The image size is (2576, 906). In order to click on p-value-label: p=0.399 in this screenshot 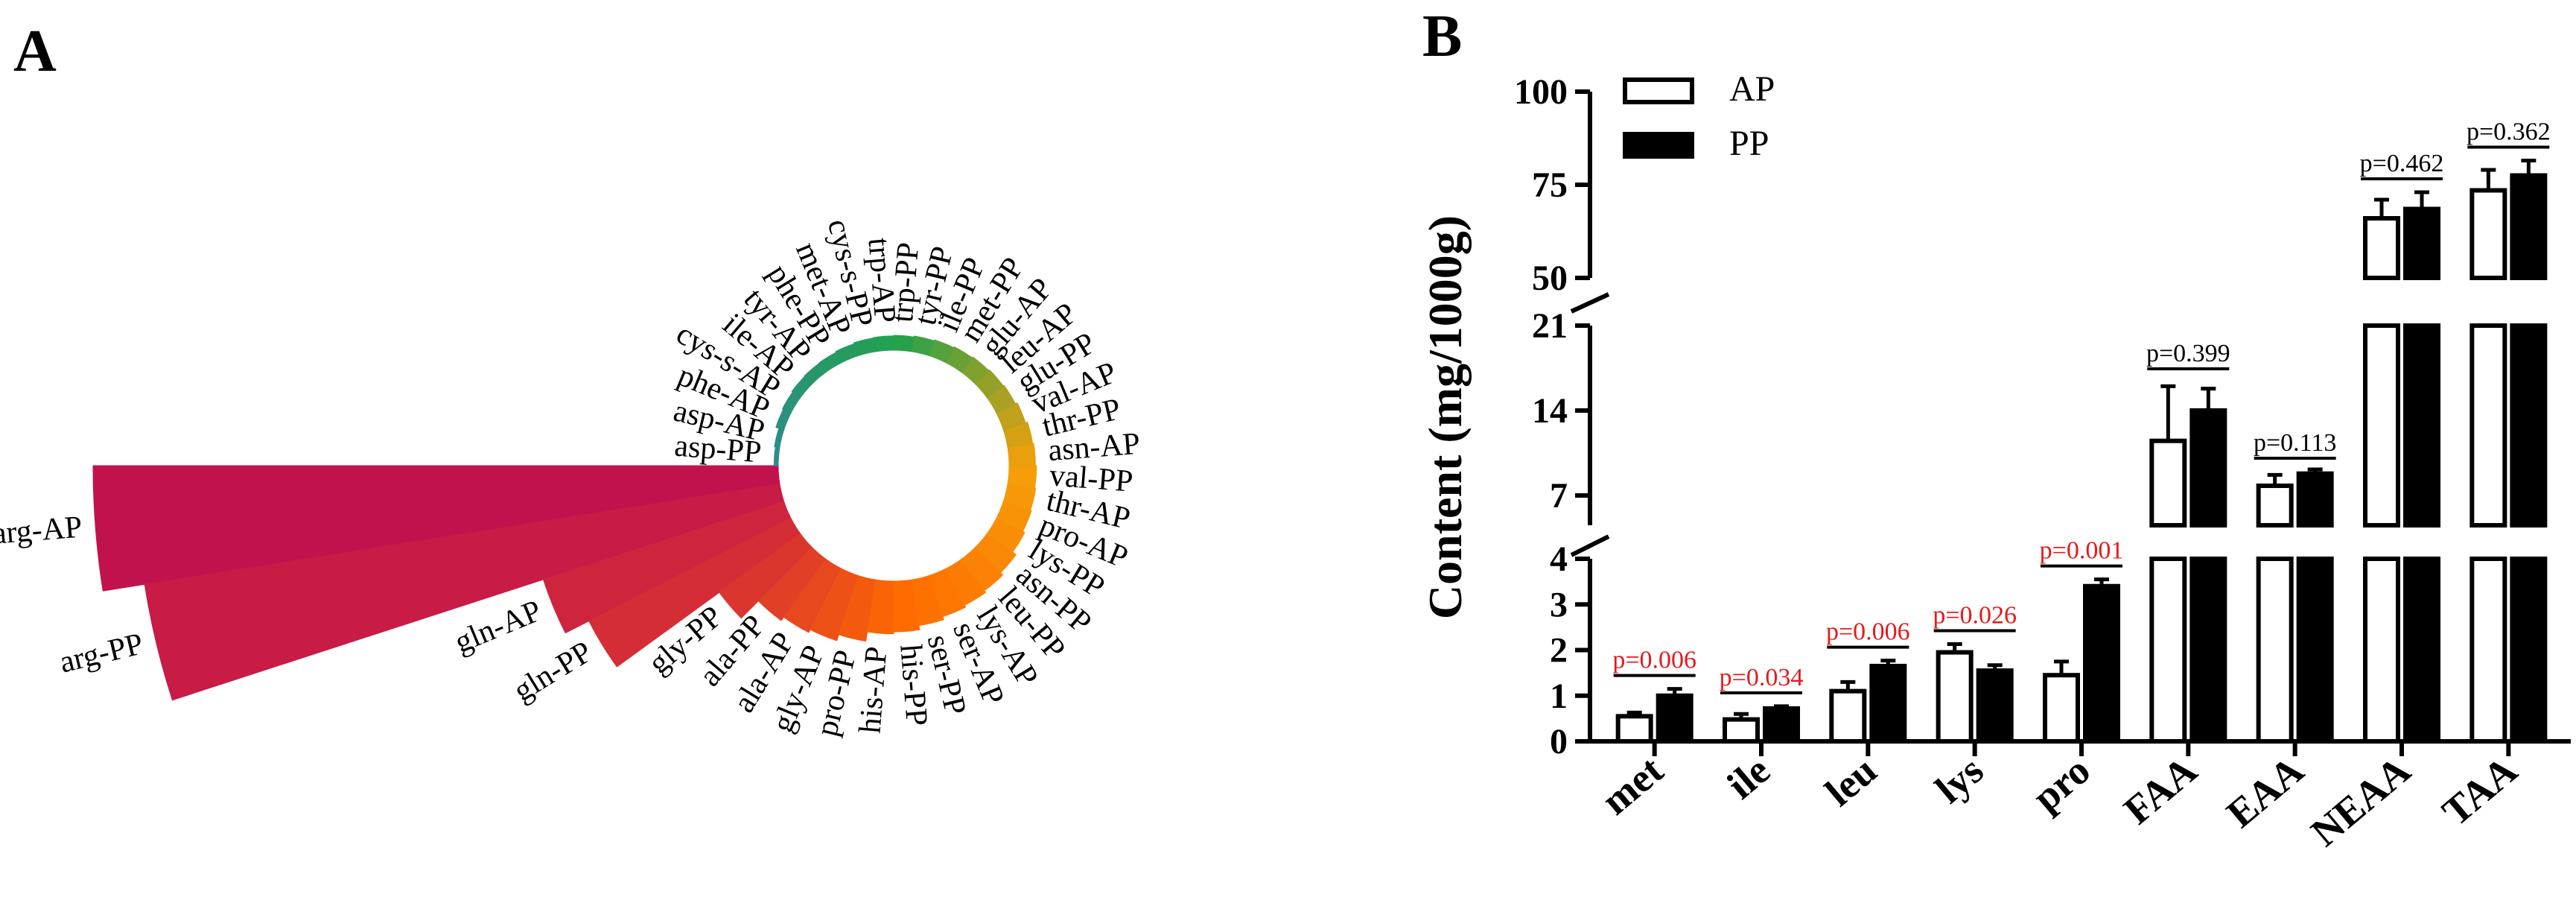, I will do `click(2188, 353)`.